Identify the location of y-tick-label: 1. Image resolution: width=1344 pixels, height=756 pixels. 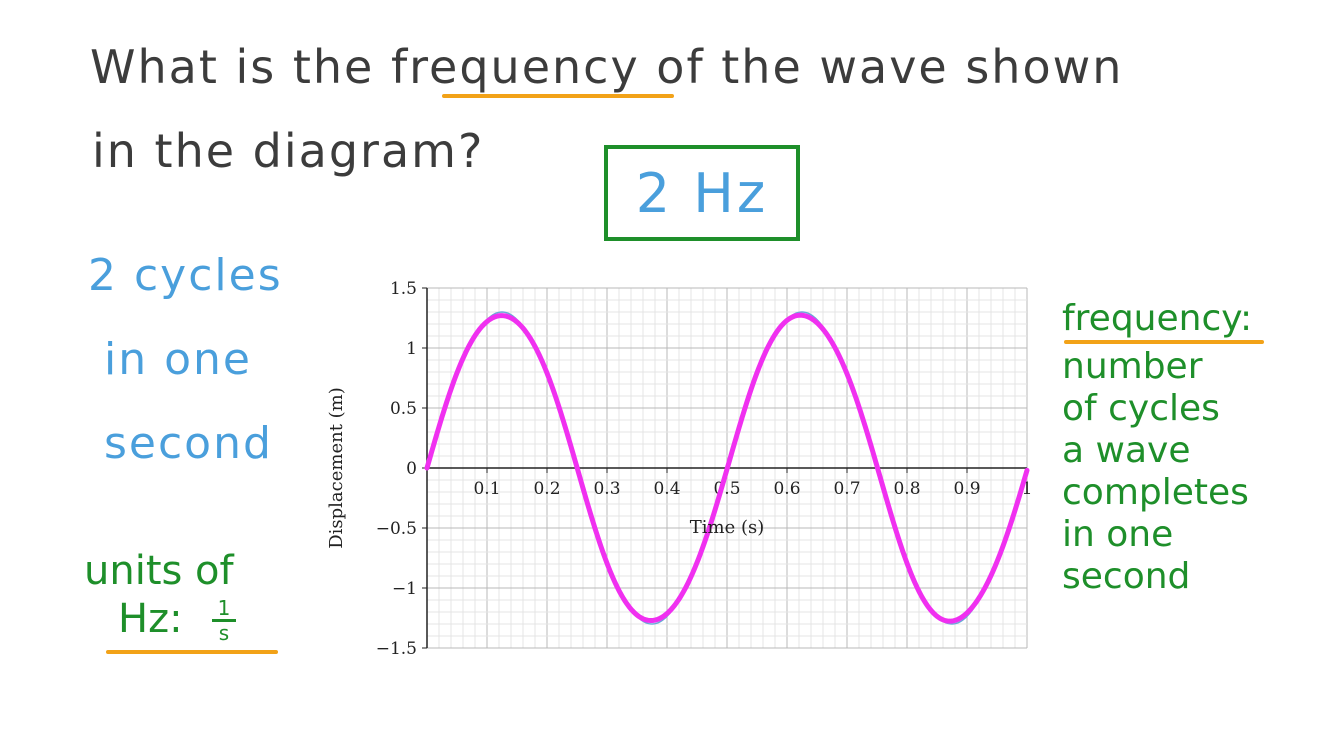
(411, 349).